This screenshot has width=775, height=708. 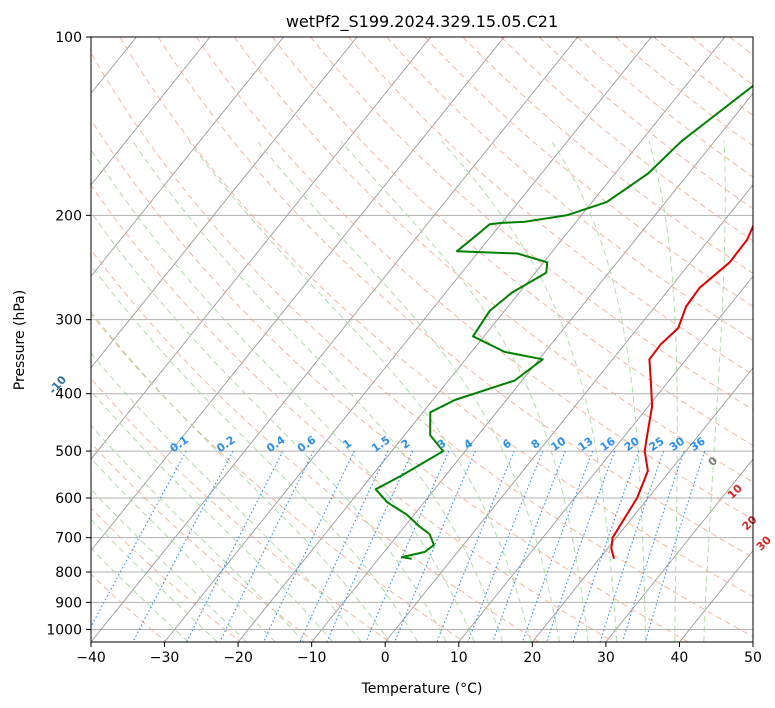 I want to click on y-tick-label: 900, so click(x=68, y=603).